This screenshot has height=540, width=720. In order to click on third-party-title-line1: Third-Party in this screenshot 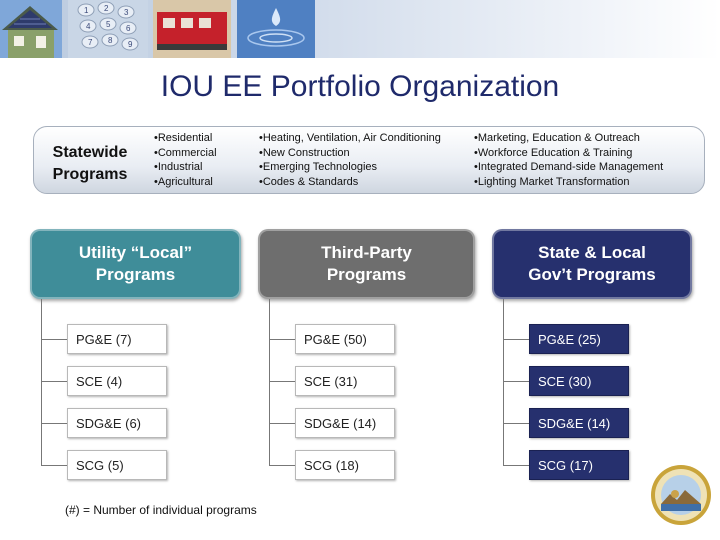, I will do `click(366, 252)`.